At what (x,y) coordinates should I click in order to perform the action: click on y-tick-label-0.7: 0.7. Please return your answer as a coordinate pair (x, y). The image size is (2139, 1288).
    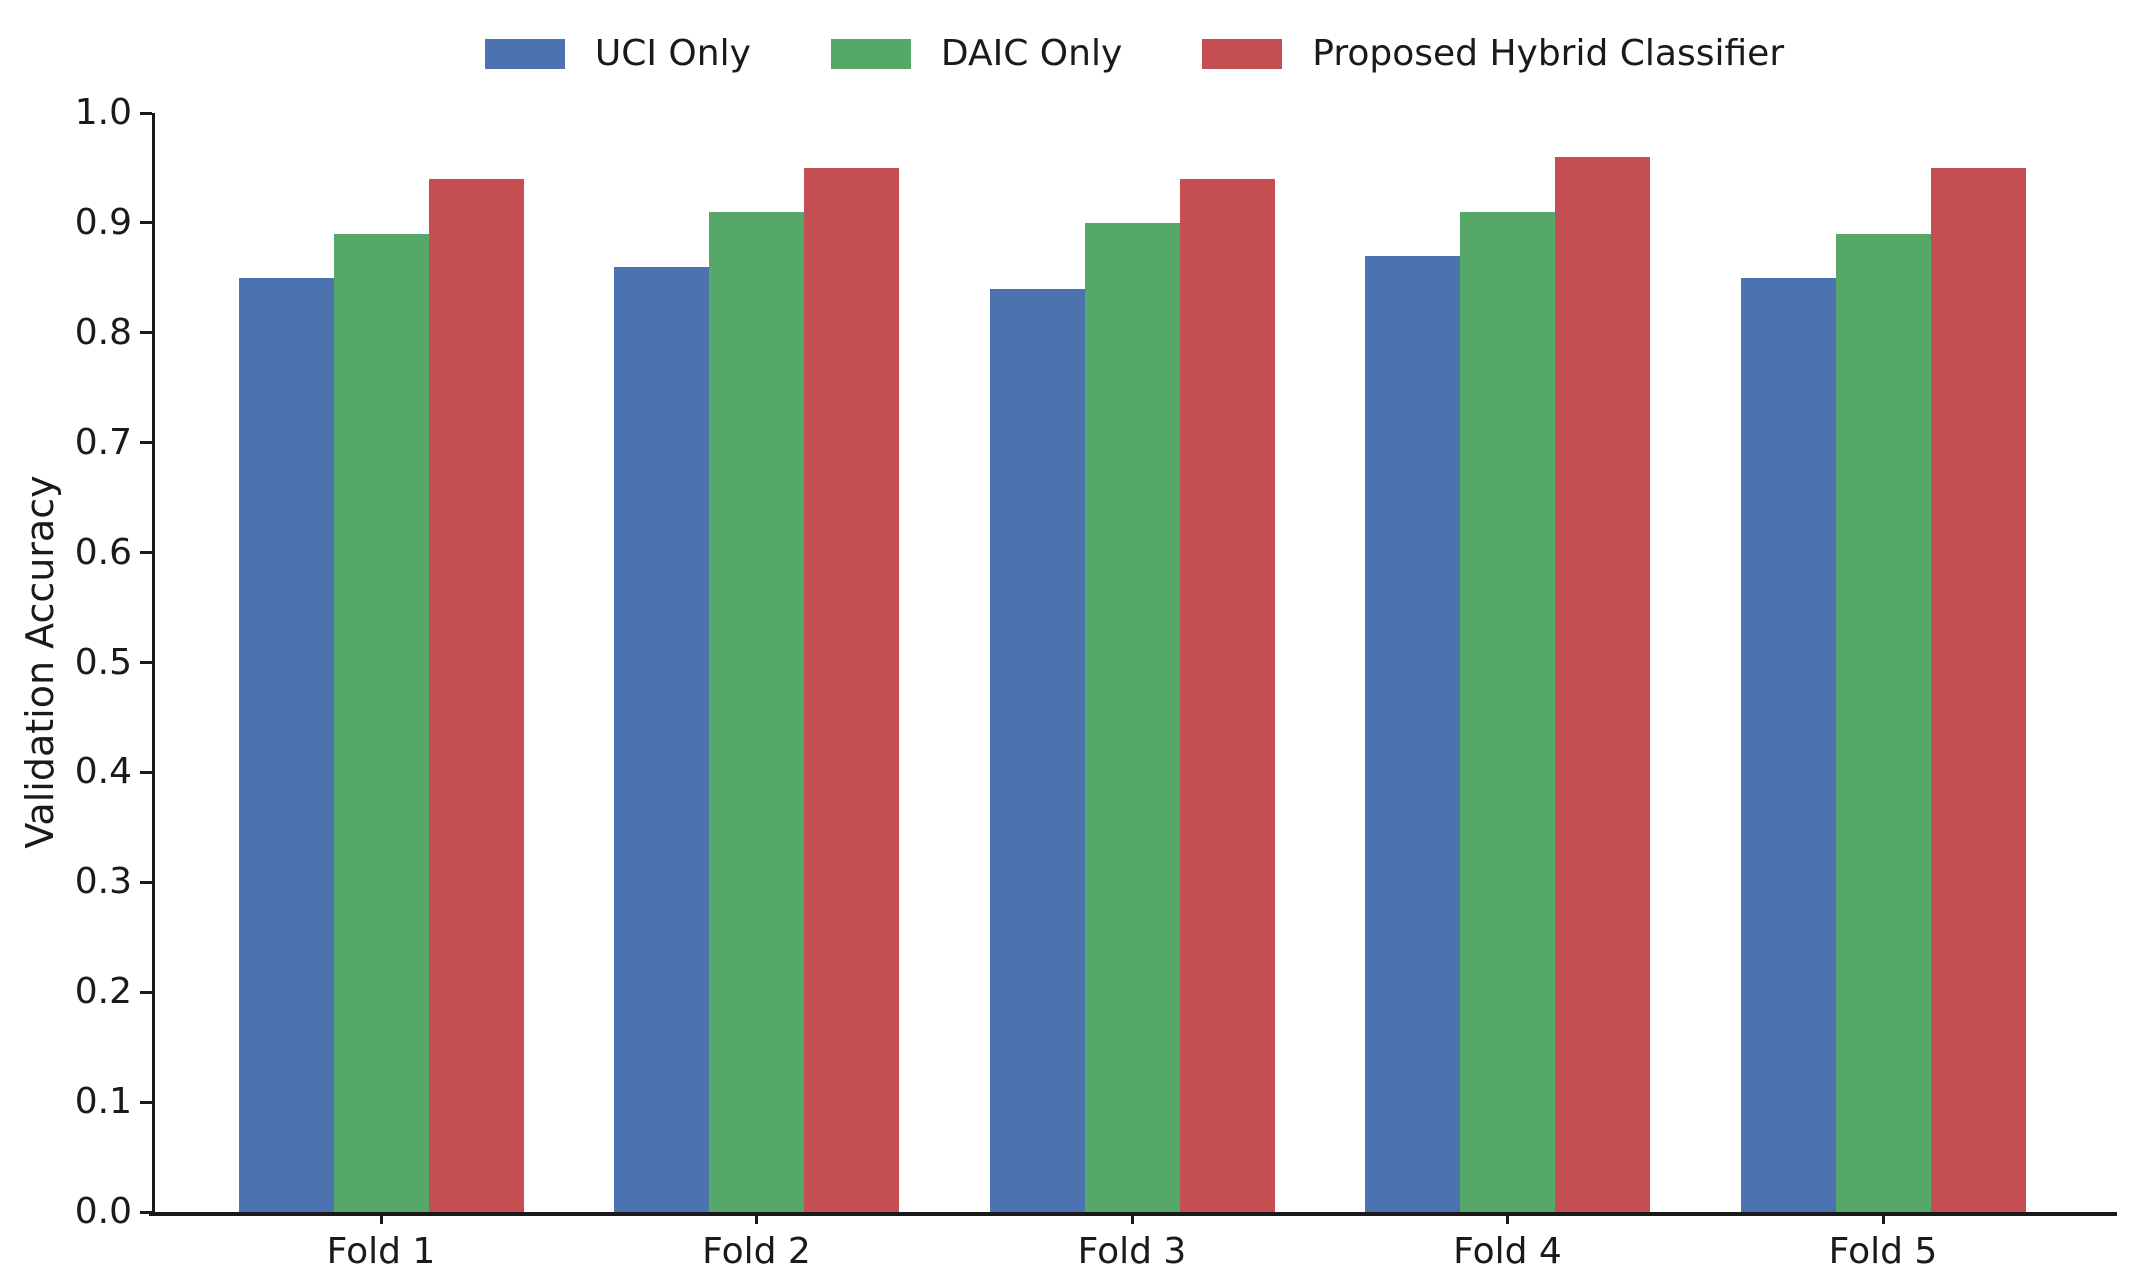
    Looking at the image, I should click on (103, 442).